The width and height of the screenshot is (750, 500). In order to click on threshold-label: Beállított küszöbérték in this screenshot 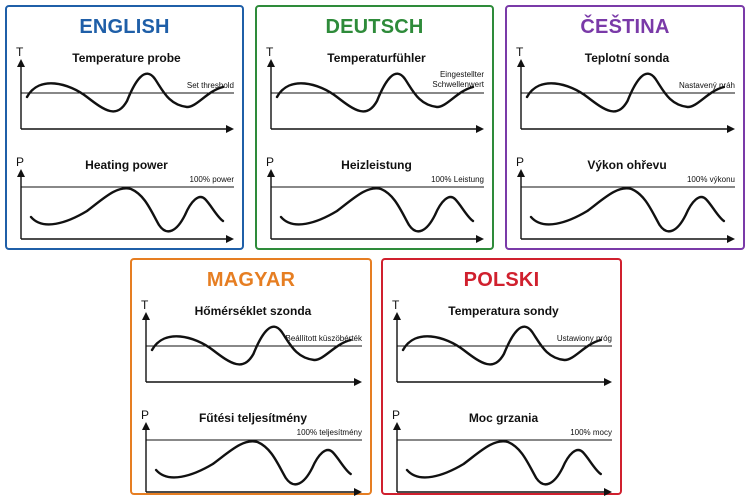, I will do `click(324, 338)`.